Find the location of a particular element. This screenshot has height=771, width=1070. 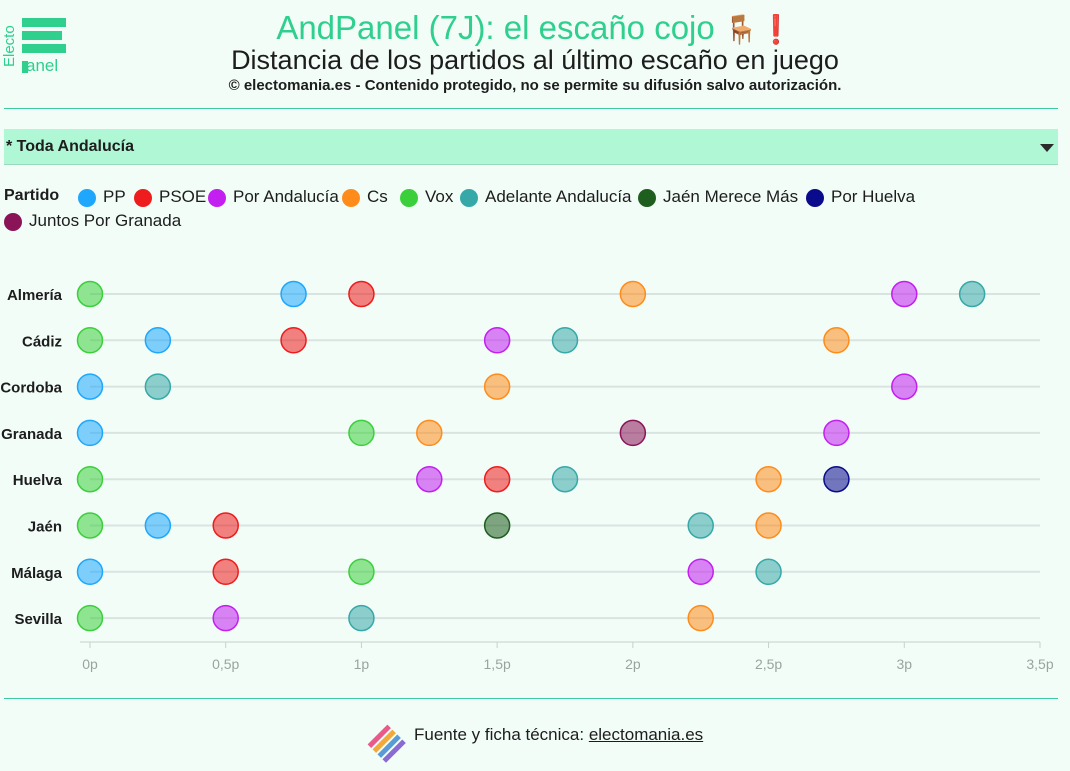

category-label: Jaén is located at coordinates (45, 527).